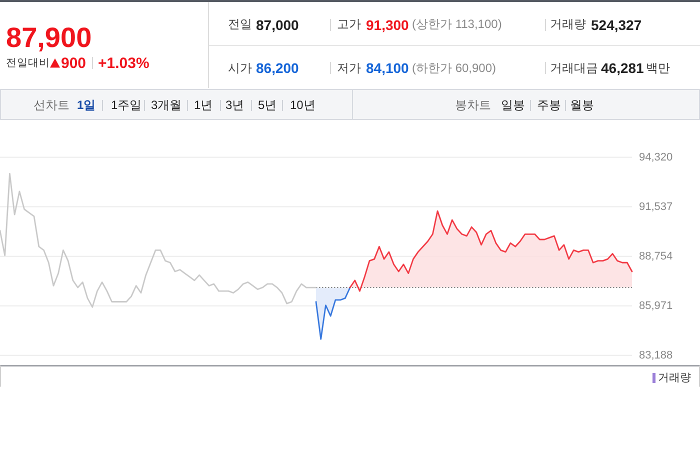 The image size is (700, 450). I want to click on stat-label: 거래량, so click(568, 24).